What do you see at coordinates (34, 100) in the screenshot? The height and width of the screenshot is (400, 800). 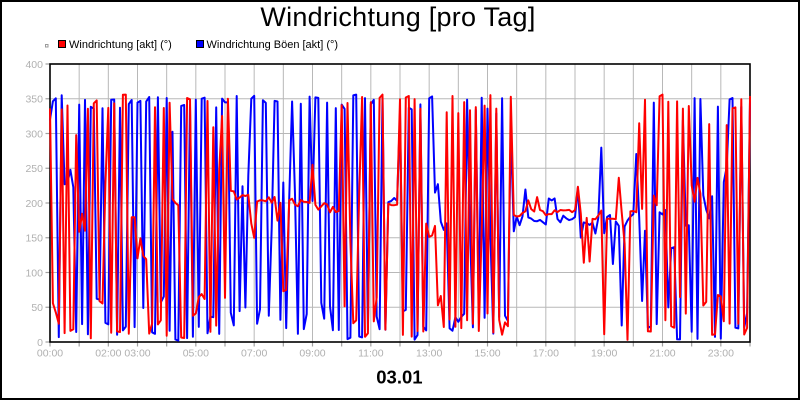 I see `svg-text: 350` at bounding box center [34, 100].